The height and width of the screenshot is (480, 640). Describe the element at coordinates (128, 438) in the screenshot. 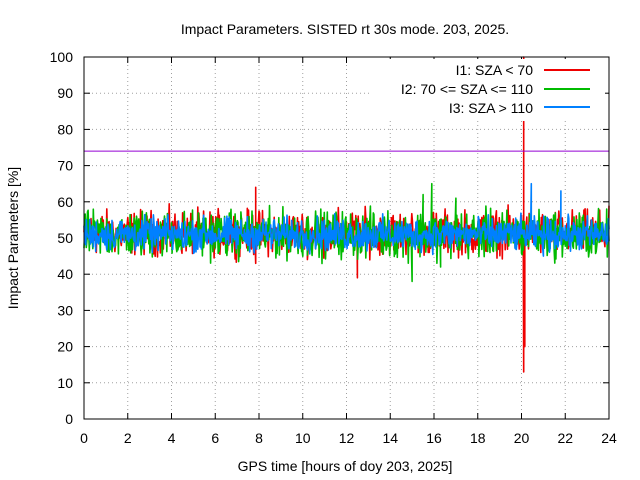

I see `x-tick-label: 2` at that location.